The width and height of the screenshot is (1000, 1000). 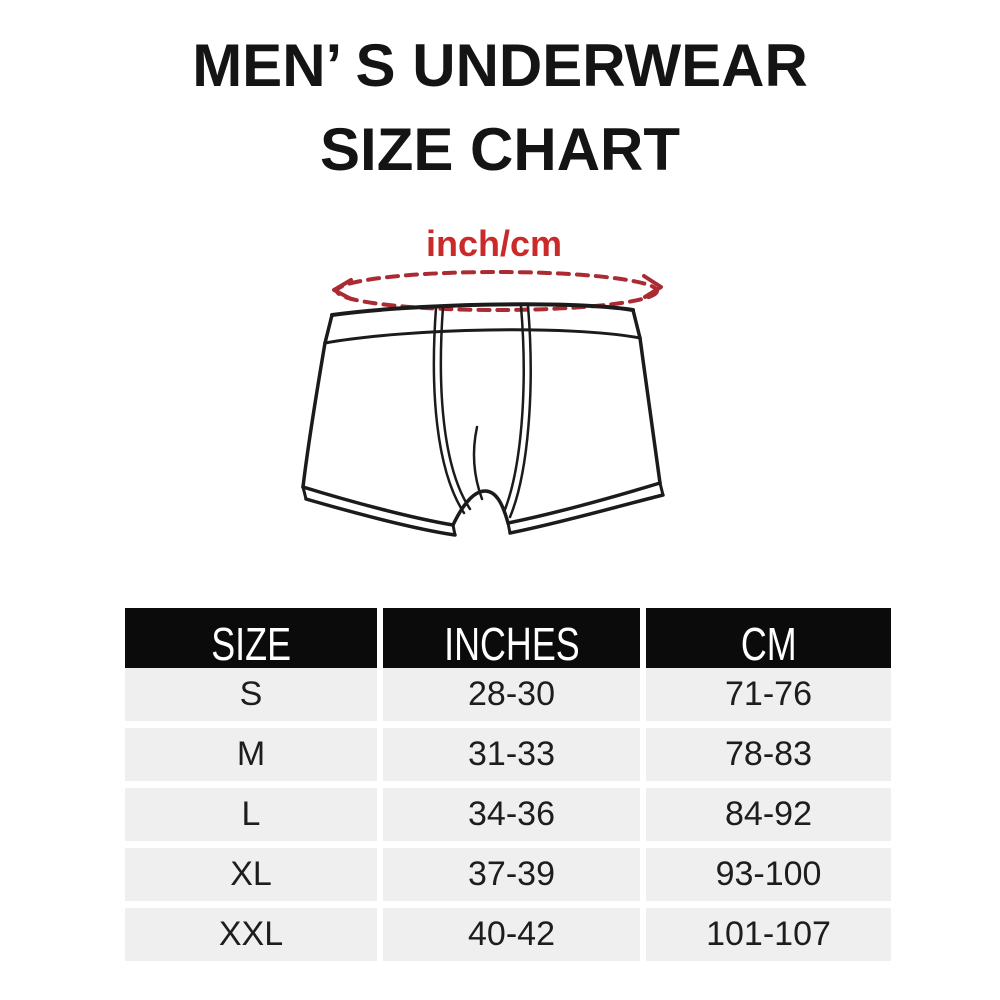 I want to click on column-header-size: SIZE, so click(x=251, y=643).